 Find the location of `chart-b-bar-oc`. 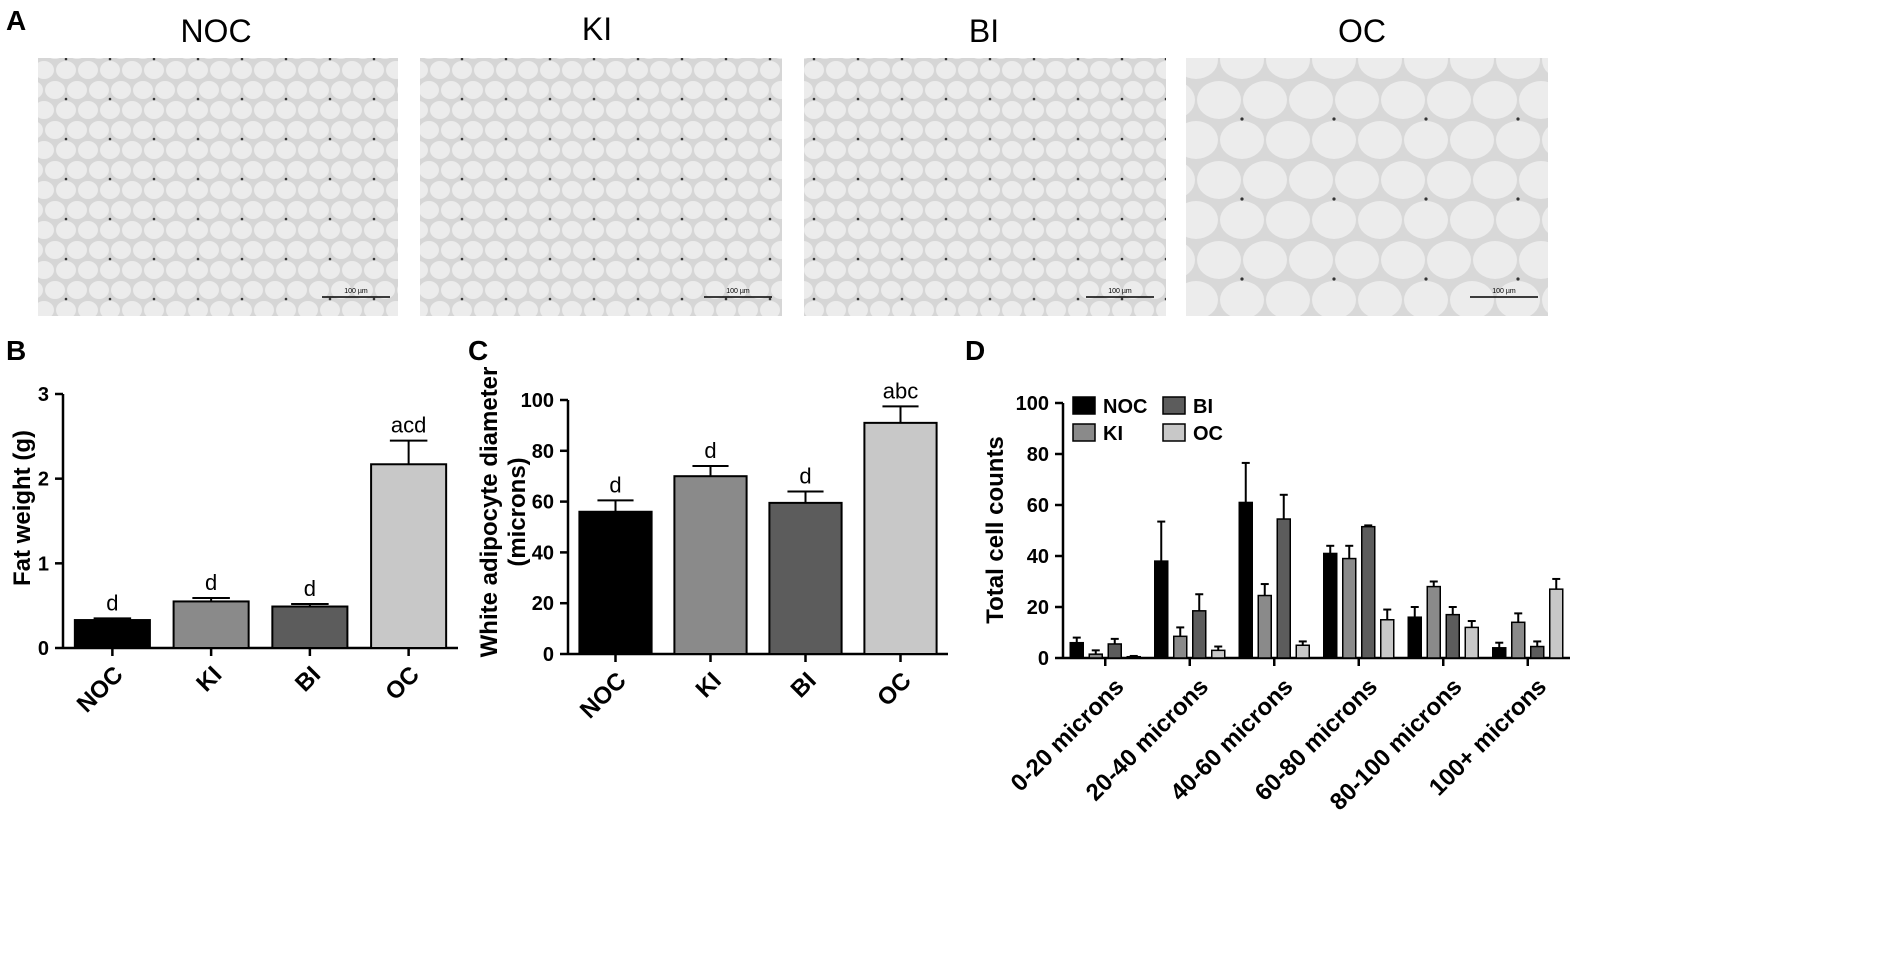

chart-b-bar-oc is located at coordinates (409, 556).